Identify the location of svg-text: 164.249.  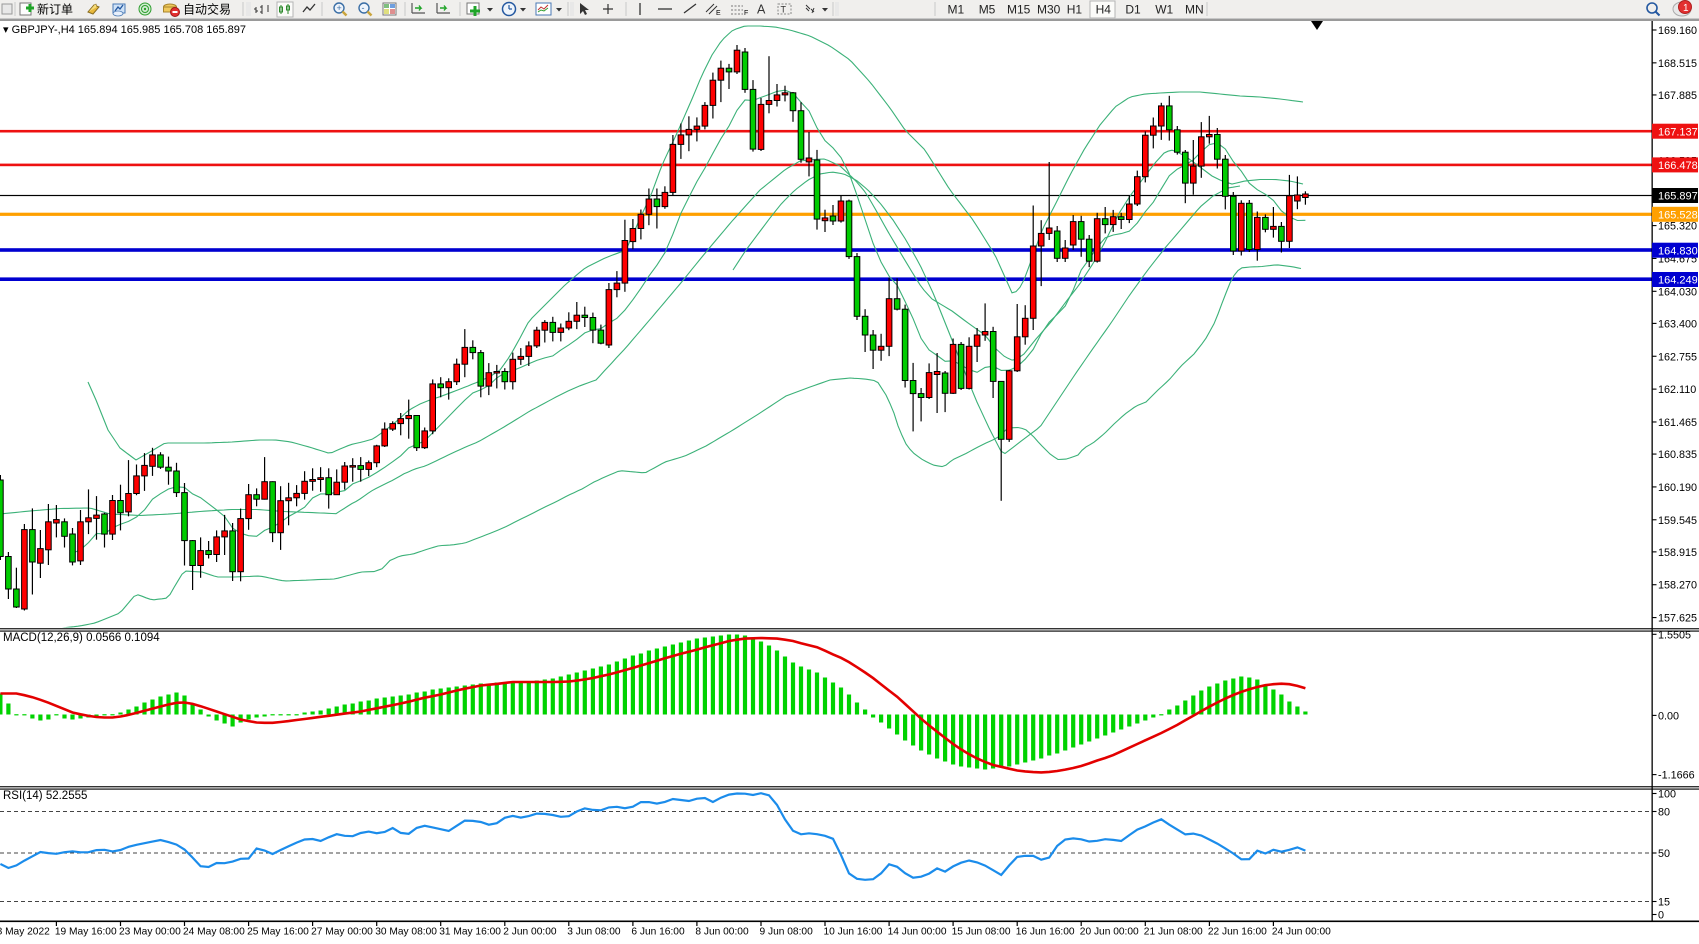
(1678, 281).